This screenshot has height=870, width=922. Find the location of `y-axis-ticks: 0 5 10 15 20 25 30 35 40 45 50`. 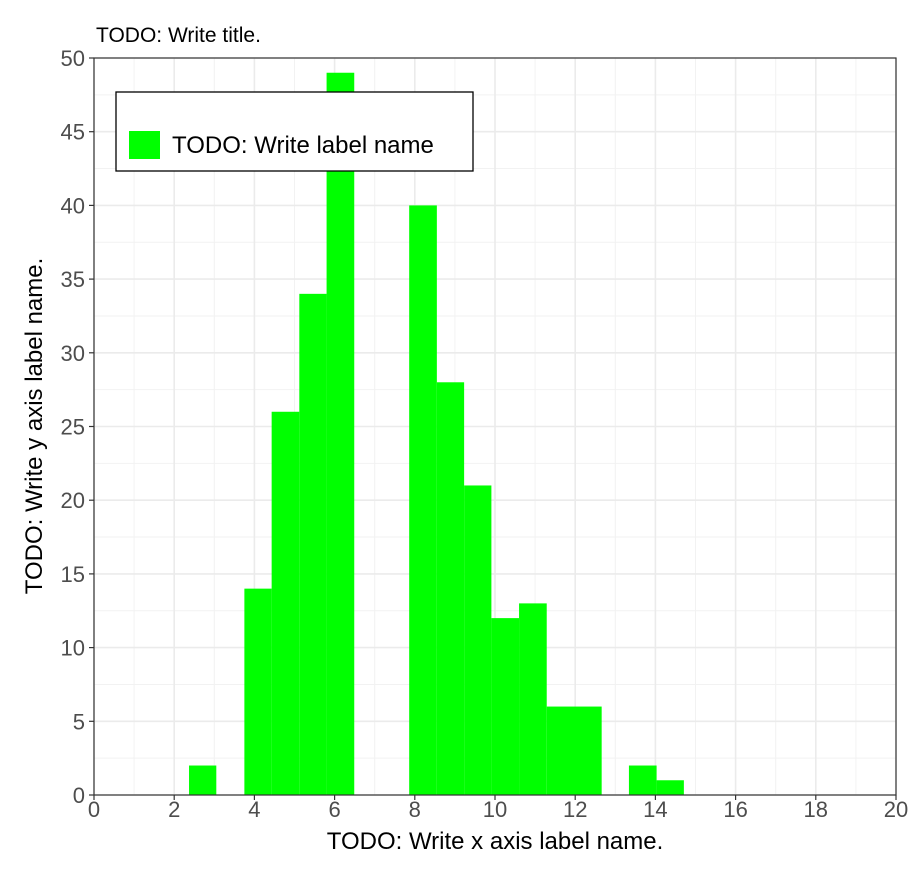

y-axis-ticks: 0 5 10 15 20 25 30 35 40 45 50 is located at coordinates (77, 427).